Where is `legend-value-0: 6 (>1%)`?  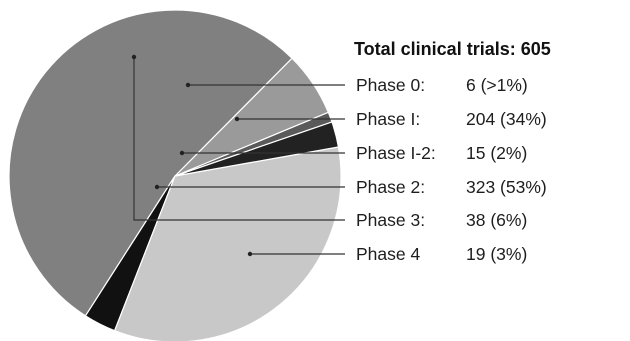 legend-value-0: 6 (>1%) is located at coordinates (497, 85).